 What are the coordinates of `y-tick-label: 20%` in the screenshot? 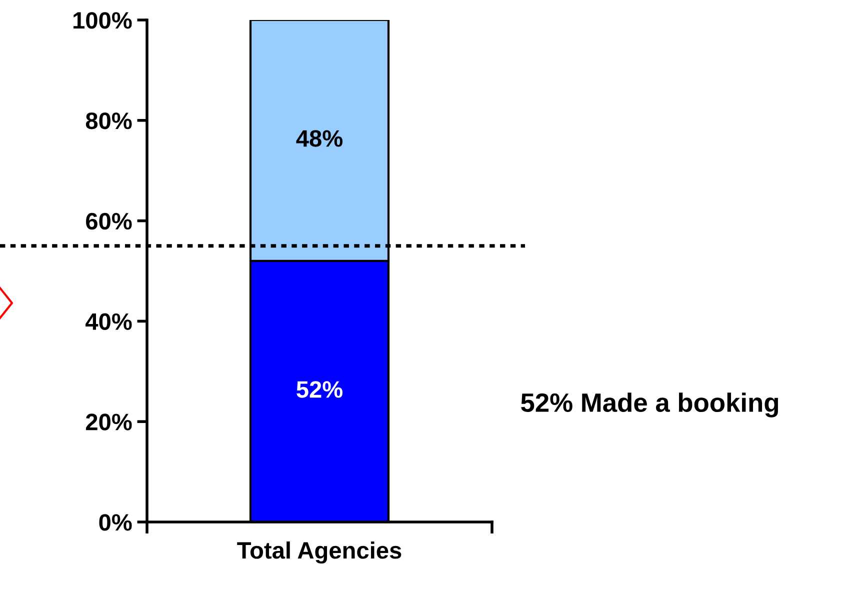 It's located at (109, 422).